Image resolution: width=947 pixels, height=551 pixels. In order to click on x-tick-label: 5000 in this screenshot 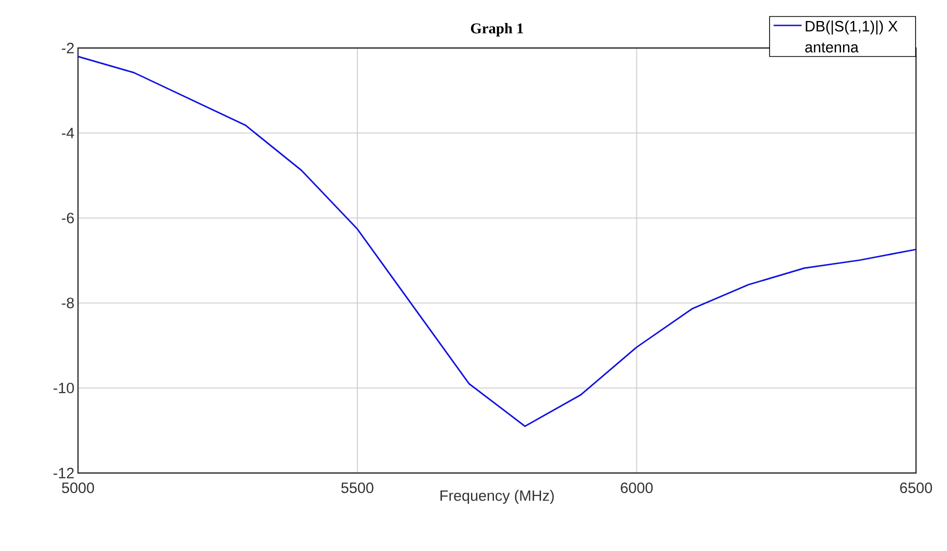, I will do `click(78, 488)`.